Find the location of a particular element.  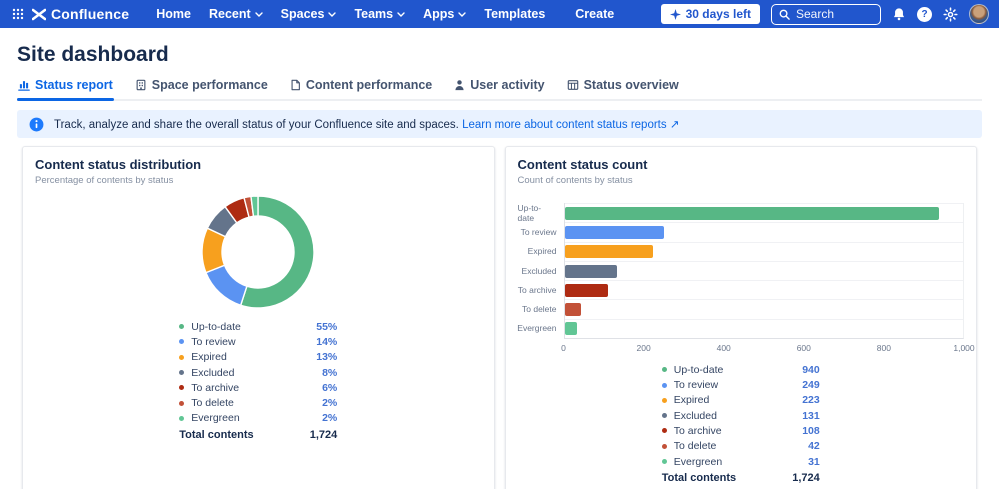

sparkle-icon is located at coordinates (675, 14).